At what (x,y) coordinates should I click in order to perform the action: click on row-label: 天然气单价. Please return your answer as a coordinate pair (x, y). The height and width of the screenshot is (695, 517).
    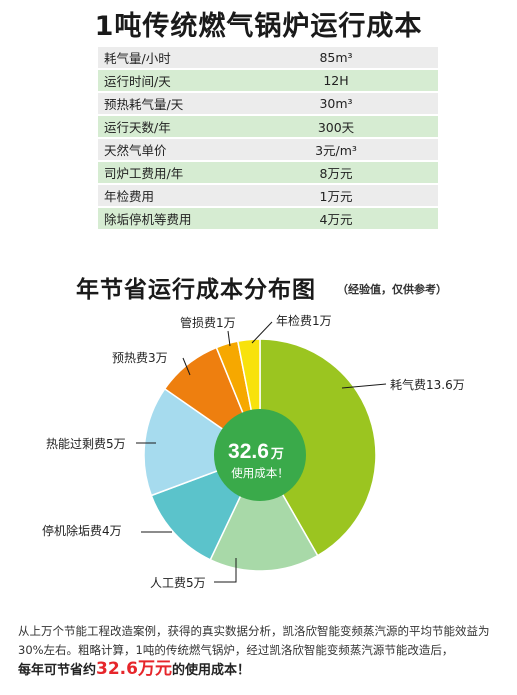
    Looking at the image, I should click on (166, 149).